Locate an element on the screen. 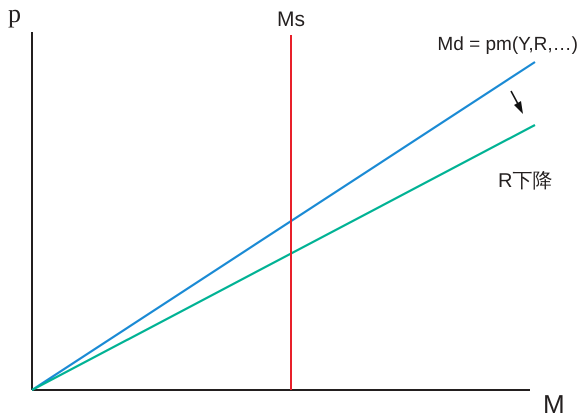 The width and height of the screenshot is (579, 417). y-axis-title: p is located at coordinates (14, 14).